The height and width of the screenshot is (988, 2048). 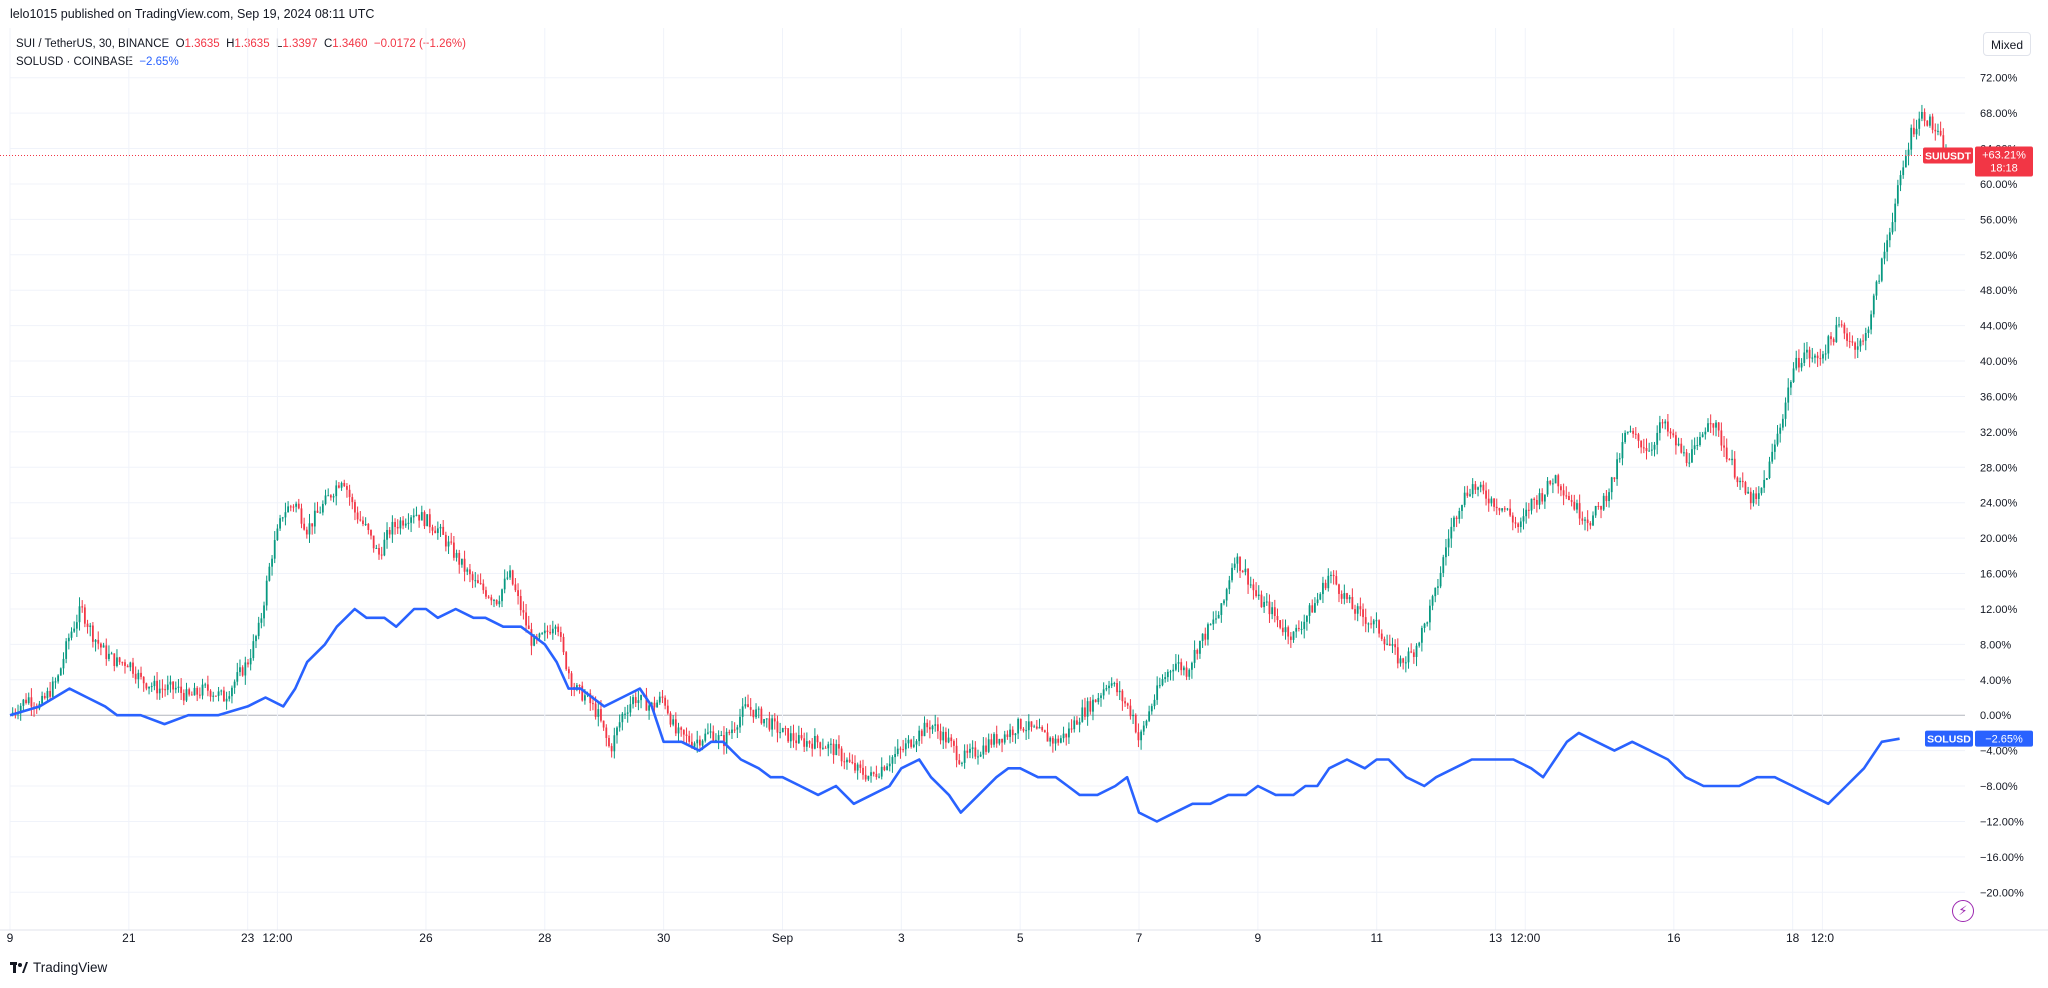 What do you see at coordinates (1999, 397) in the screenshot?
I see `y-tick-label: 36.00%` at bounding box center [1999, 397].